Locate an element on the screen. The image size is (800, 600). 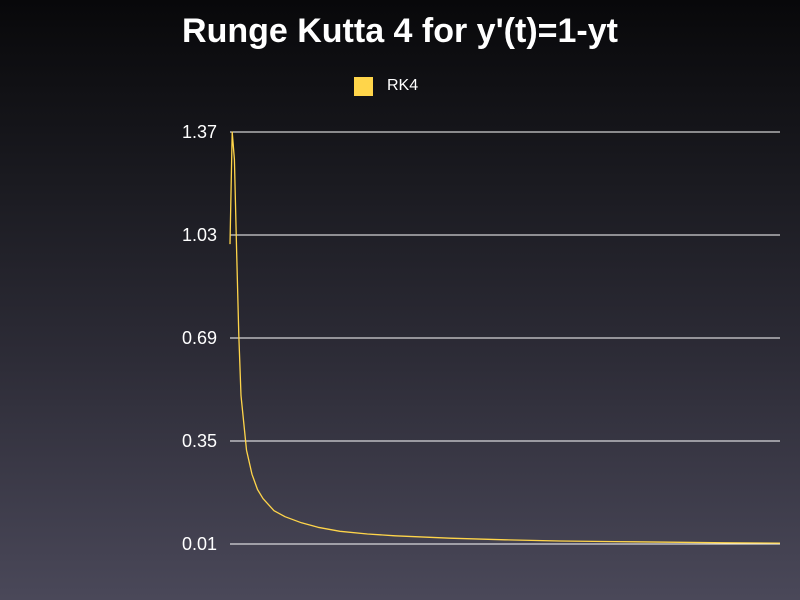
y-tick-label-3: 1.03 is located at coordinates (199, 235).